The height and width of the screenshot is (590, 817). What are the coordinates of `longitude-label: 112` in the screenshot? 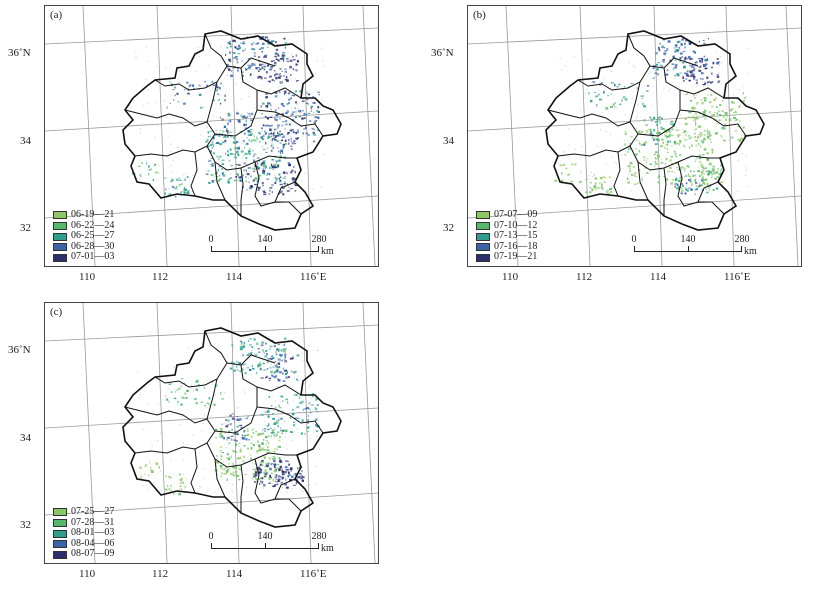 It's located at (160, 574).